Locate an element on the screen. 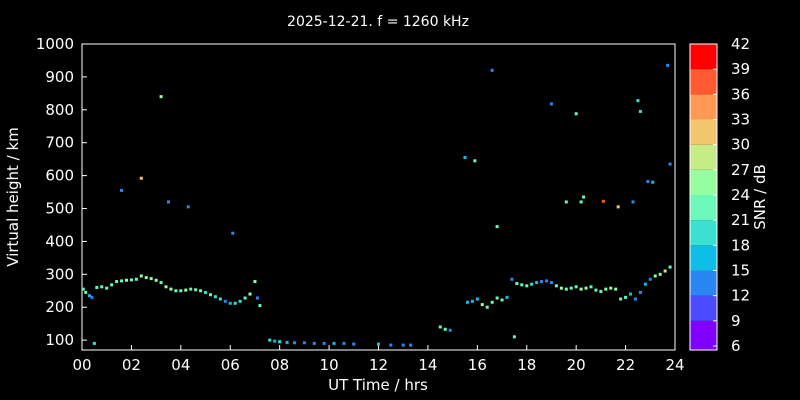  x-tick-label: 00 is located at coordinates (81, 365).